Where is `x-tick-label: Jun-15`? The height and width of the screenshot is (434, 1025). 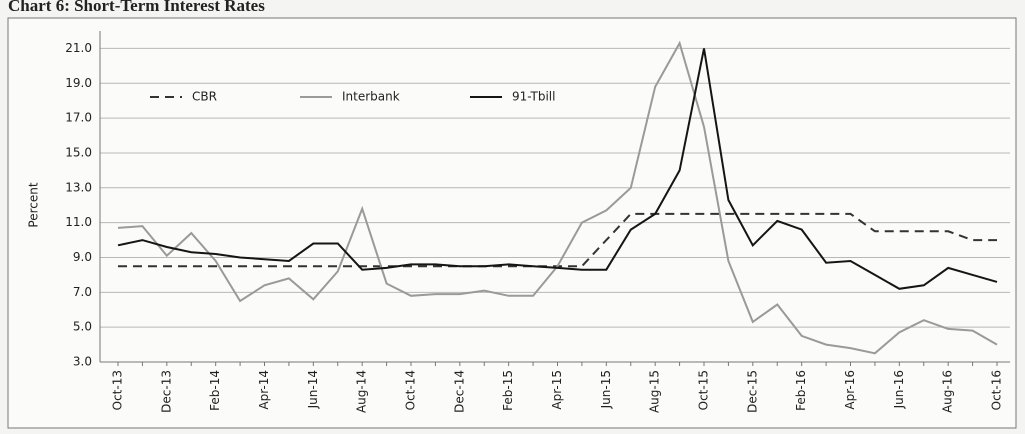 x-tick-label: Jun-15 is located at coordinates (606, 389).